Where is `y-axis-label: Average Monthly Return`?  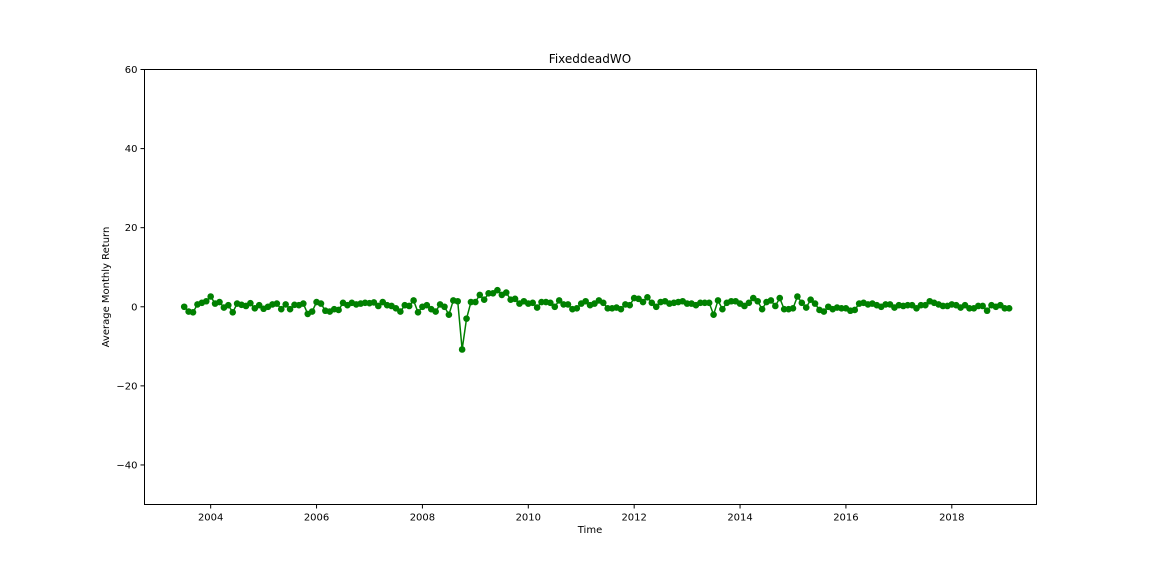
y-axis-label: Average Monthly Return is located at coordinates (106, 287).